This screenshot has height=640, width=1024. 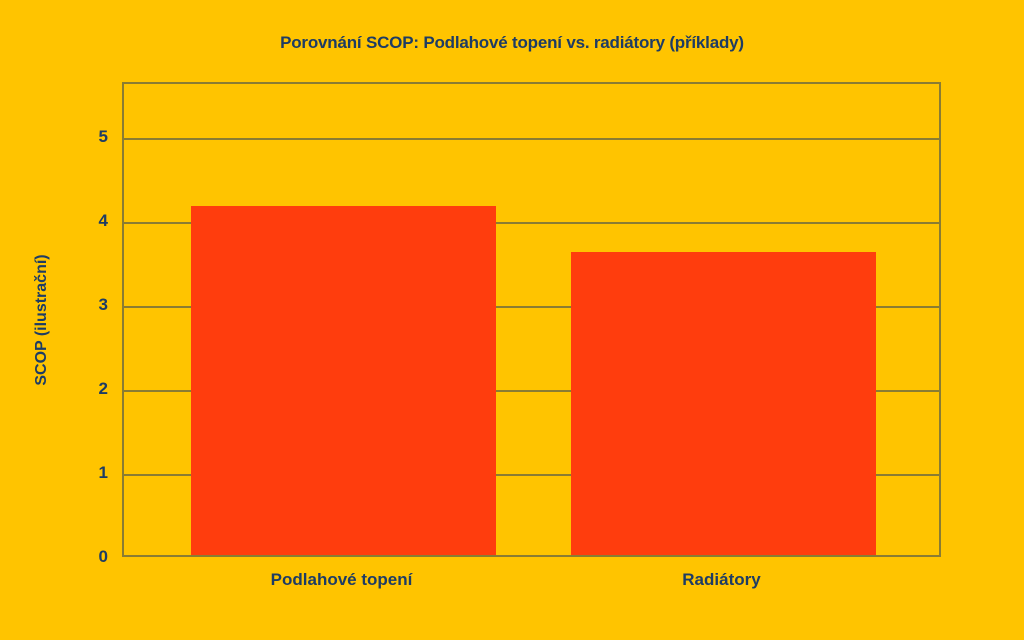 What do you see at coordinates (103, 136) in the screenshot?
I see `y-tick-label: 5` at bounding box center [103, 136].